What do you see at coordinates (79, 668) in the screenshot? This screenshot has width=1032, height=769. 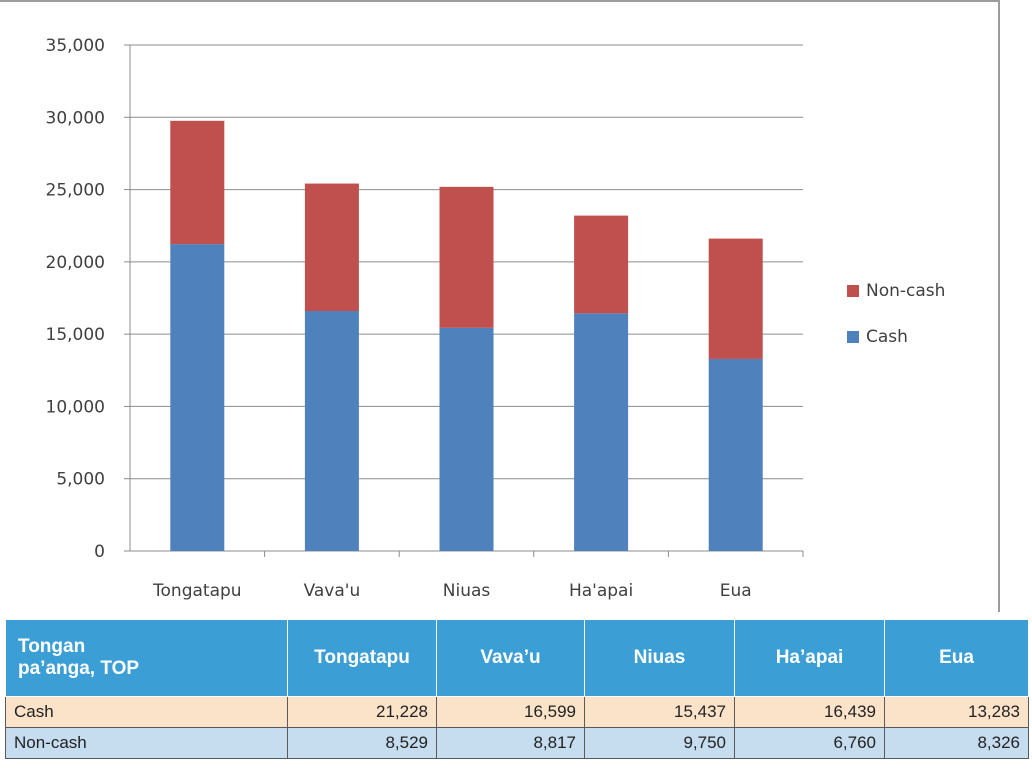 I see `corner-label-line2: pa’anga, TOP` at bounding box center [79, 668].